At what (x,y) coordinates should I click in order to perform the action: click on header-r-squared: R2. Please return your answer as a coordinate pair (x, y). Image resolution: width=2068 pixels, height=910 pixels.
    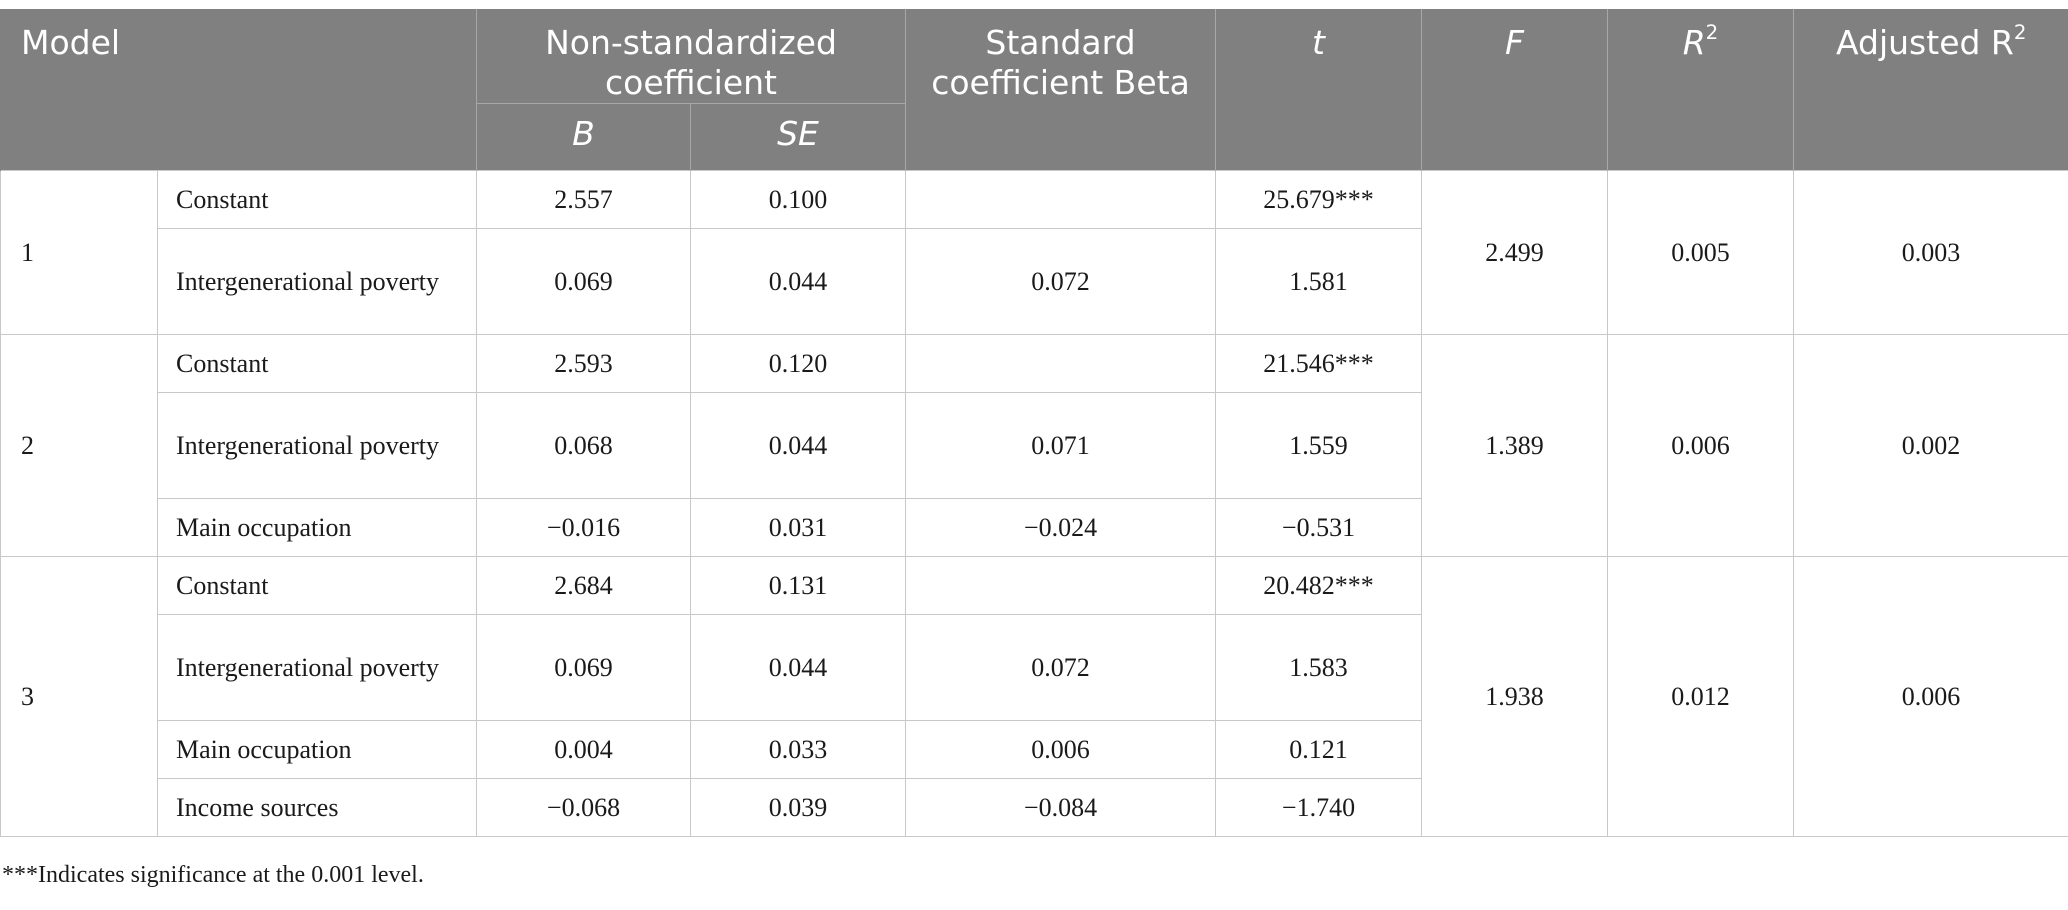
    Looking at the image, I should click on (1700, 90).